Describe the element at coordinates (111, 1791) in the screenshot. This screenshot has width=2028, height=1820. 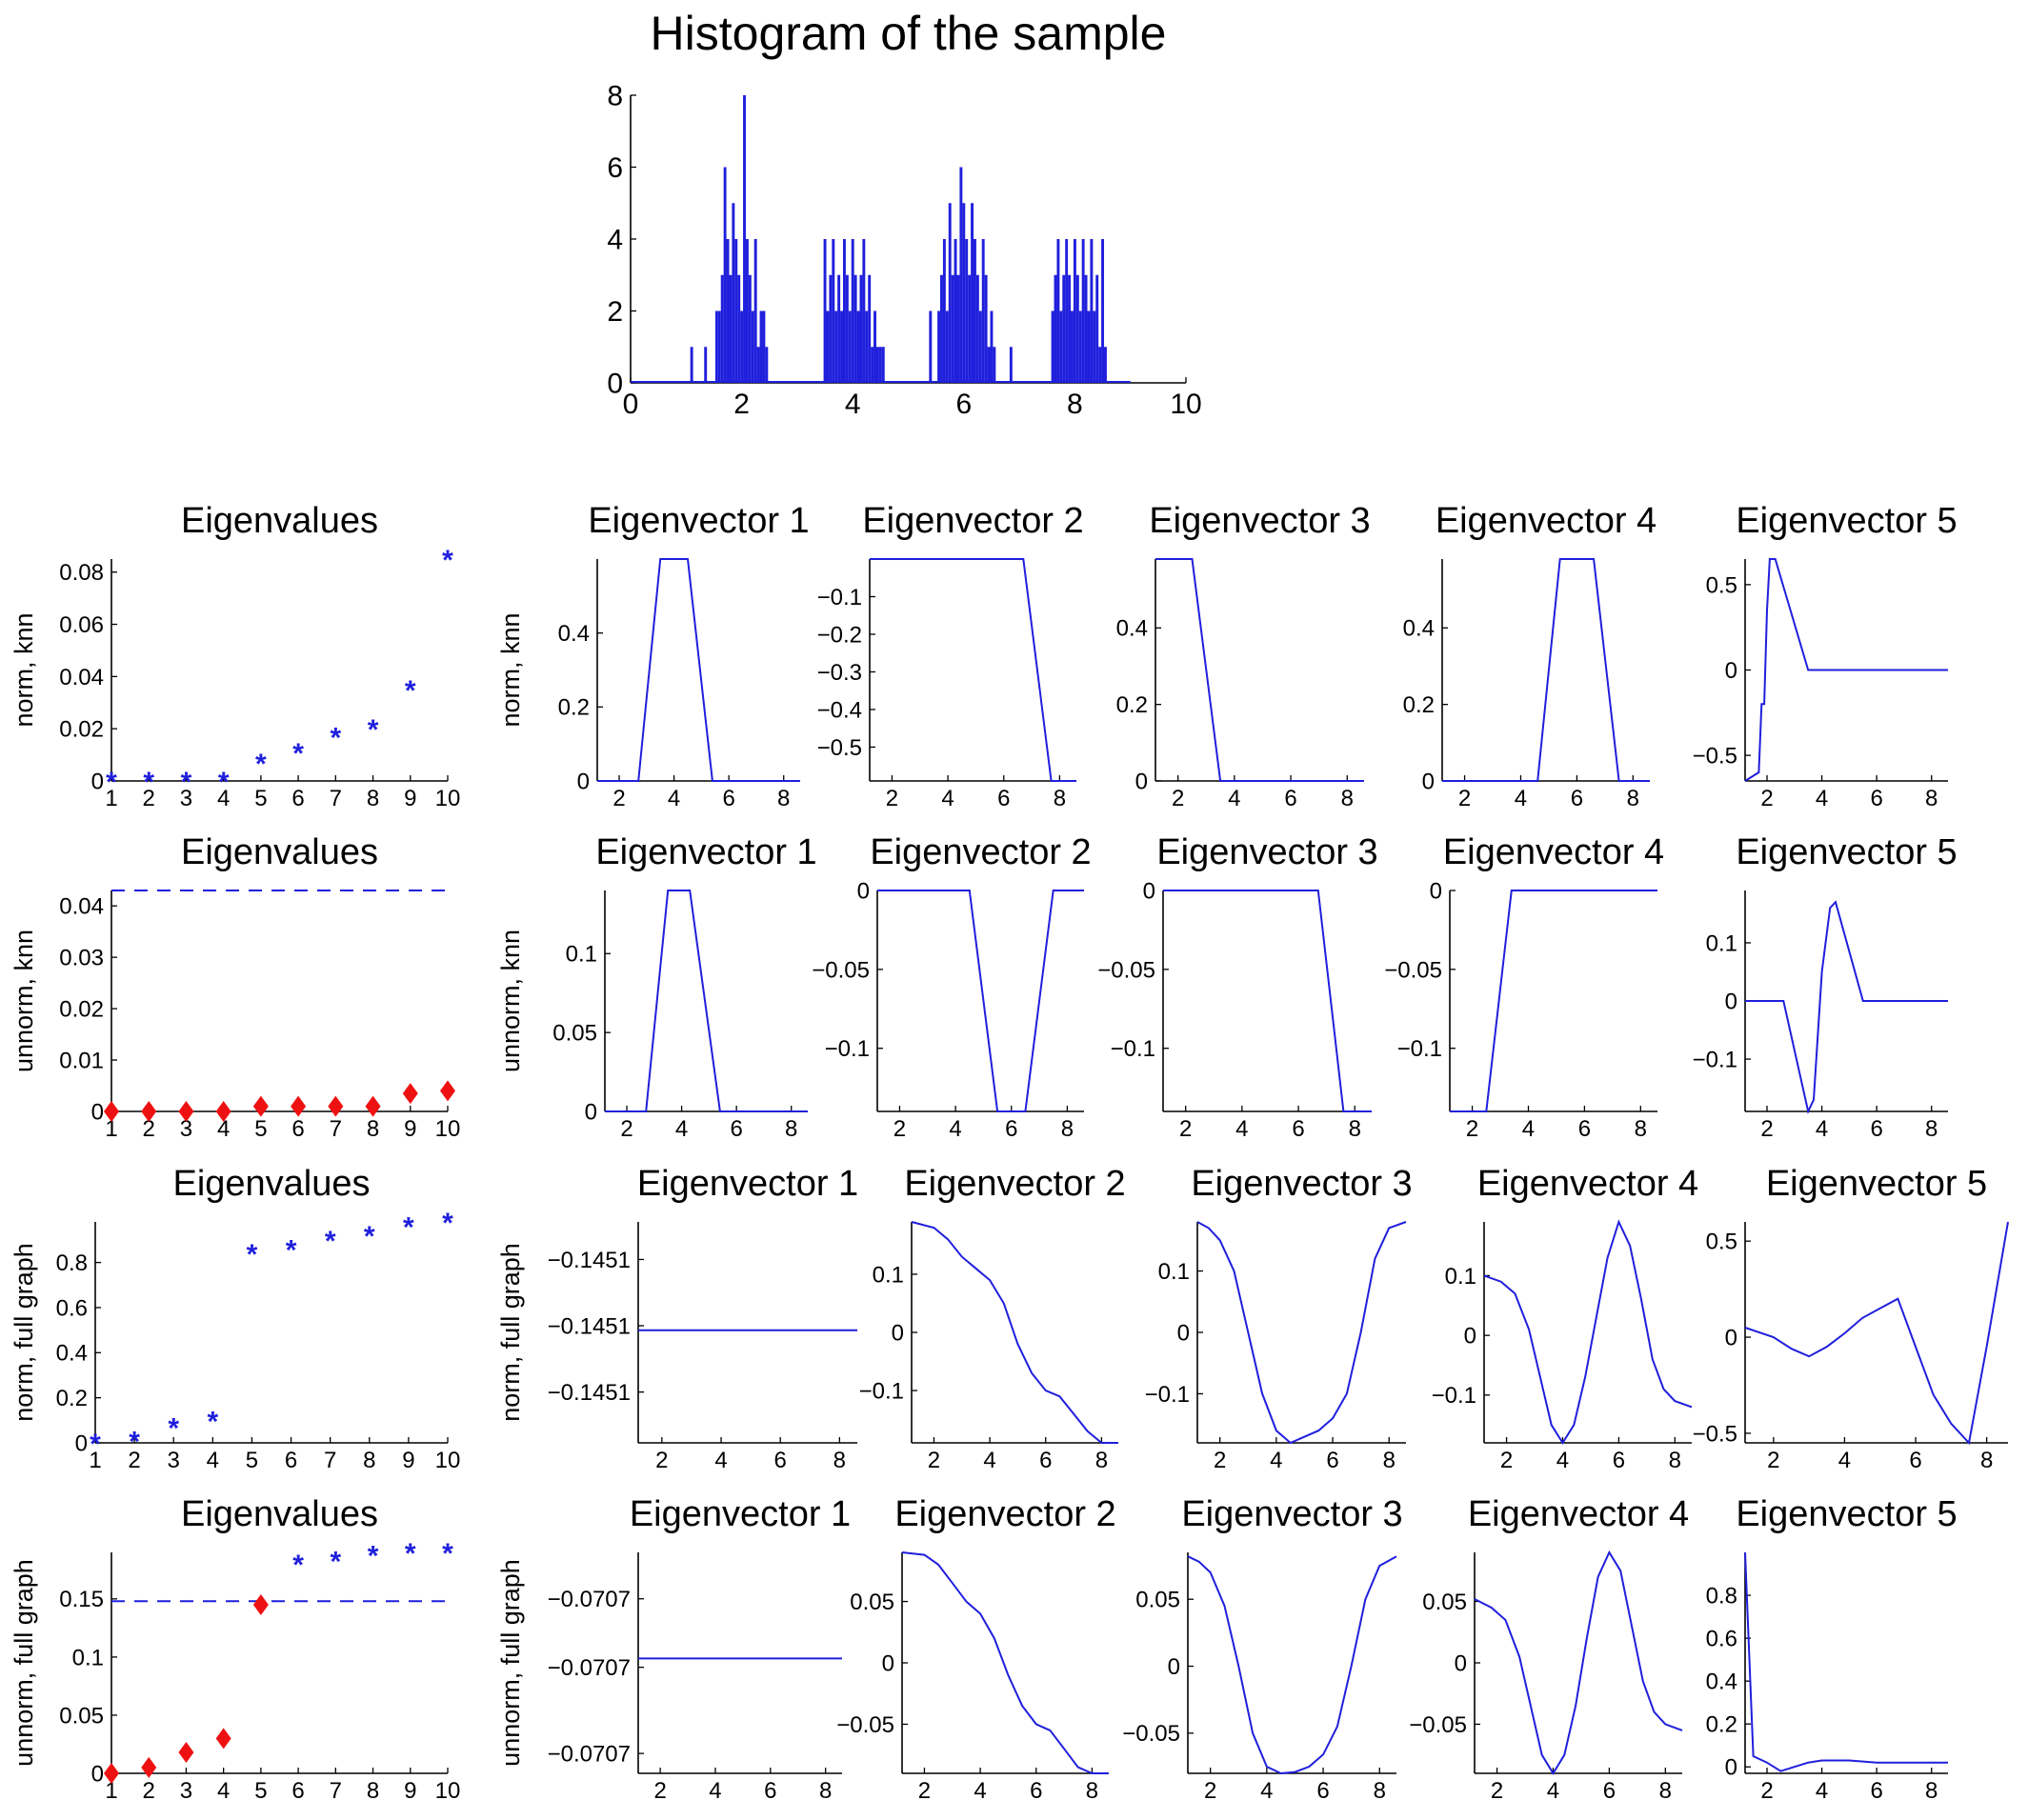
I see `x-tick-label: 1` at that location.